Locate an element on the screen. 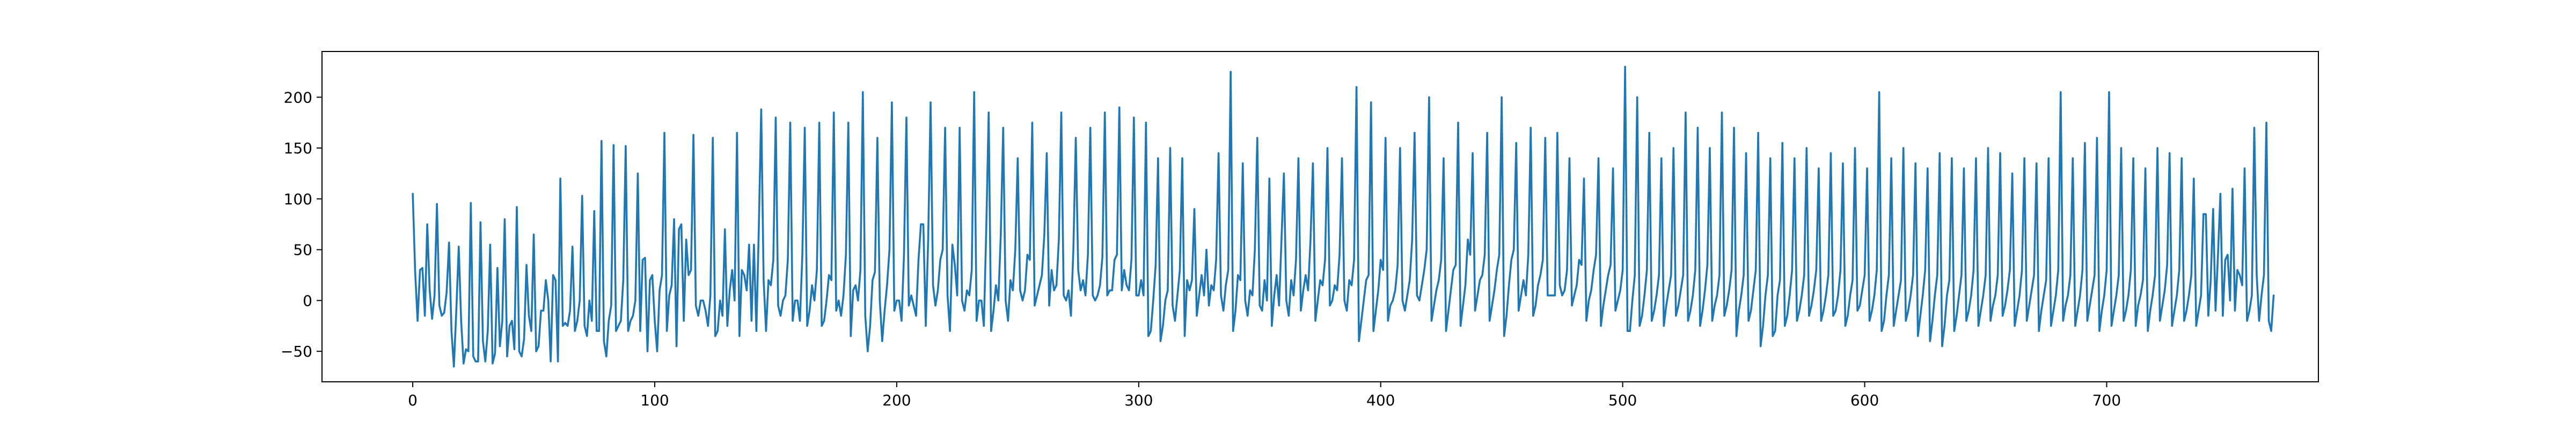 The height and width of the screenshot is (429, 2576). y-tick-label: 150 is located at coordinates (298, 148).